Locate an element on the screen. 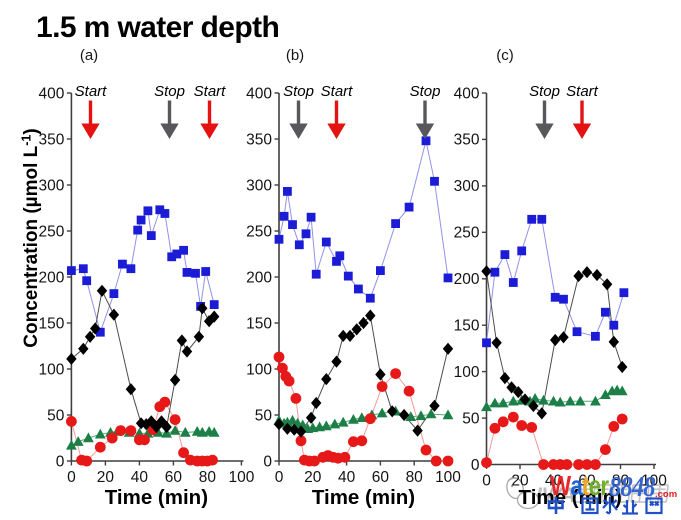  svg-text: (b) is located at coordinates (295, 55).